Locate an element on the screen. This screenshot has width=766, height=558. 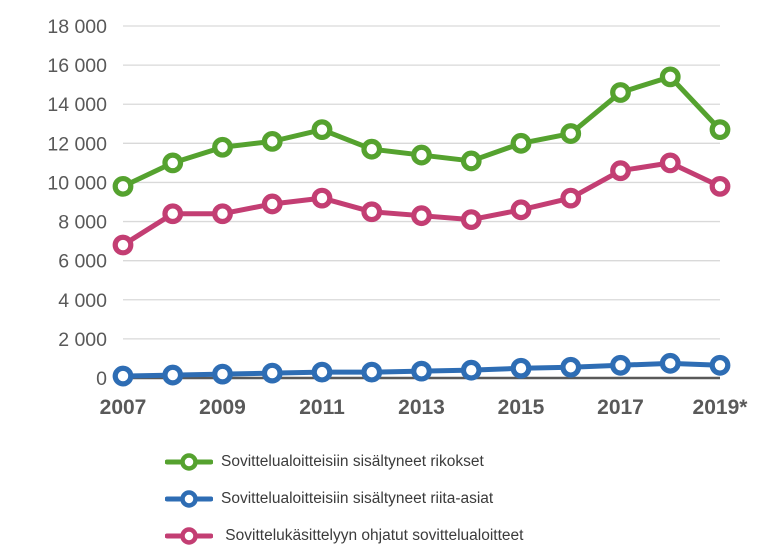
x-tick-label: 2009 is located at coordinates (222, 407).